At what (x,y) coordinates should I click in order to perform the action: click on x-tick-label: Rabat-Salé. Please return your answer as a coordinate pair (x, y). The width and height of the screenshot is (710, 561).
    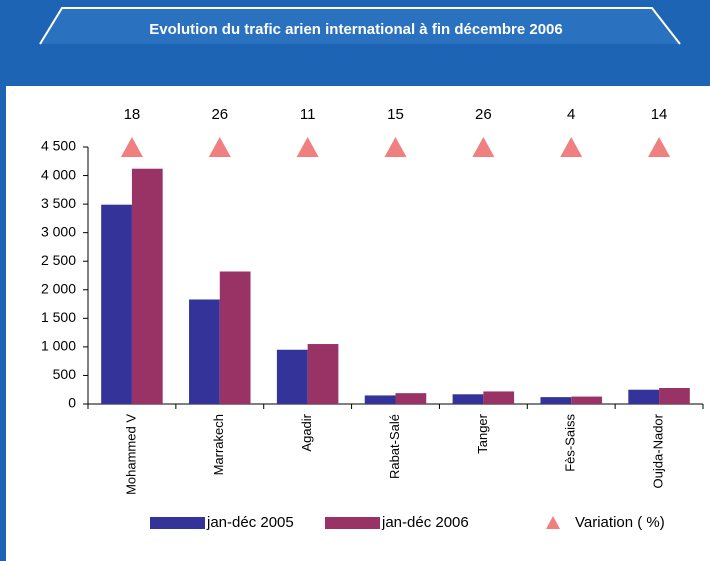
    Looking at the image, I should click on (394, 446).